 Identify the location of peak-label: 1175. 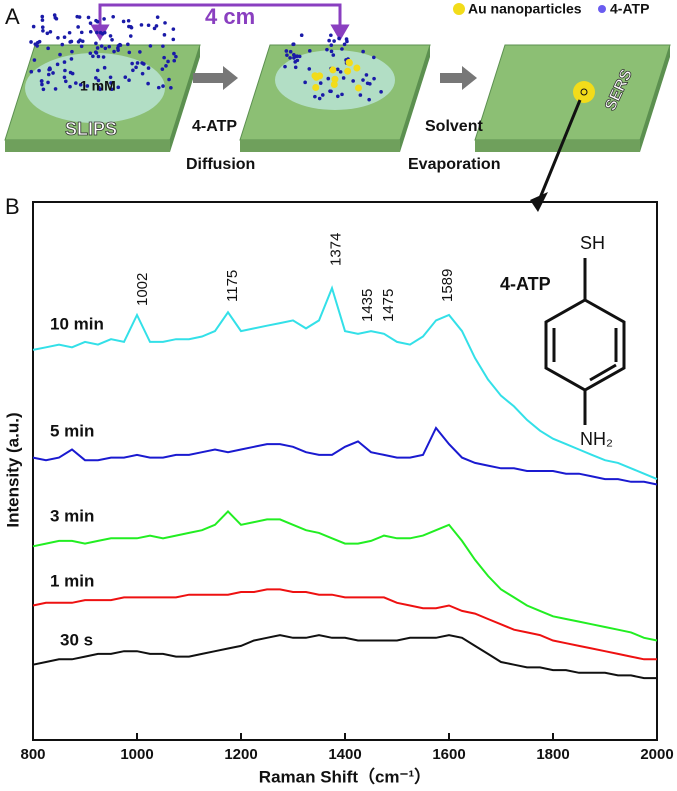
(232, 286).